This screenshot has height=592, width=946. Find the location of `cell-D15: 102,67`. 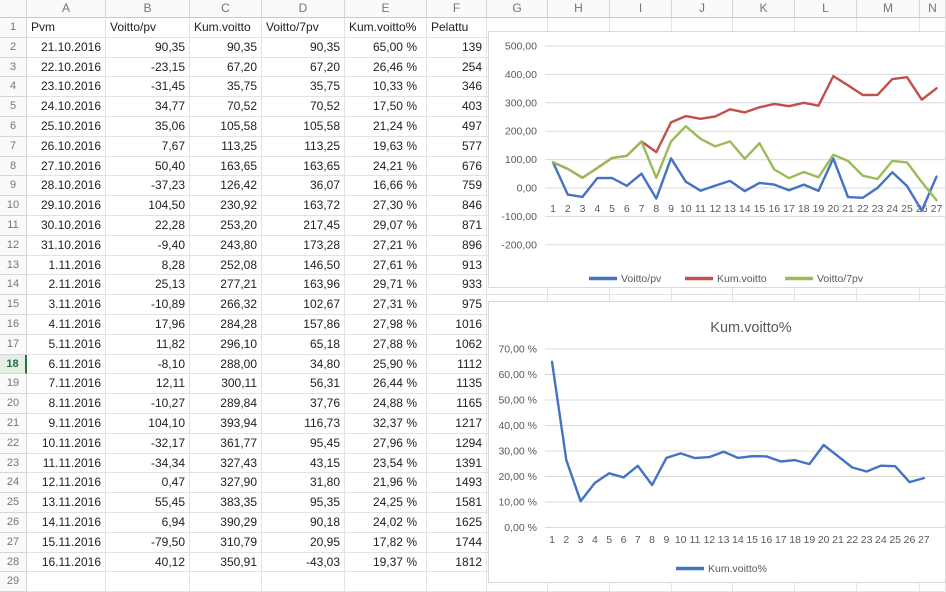

cell-D15: 102,67 is located at coordinates (303, 305).